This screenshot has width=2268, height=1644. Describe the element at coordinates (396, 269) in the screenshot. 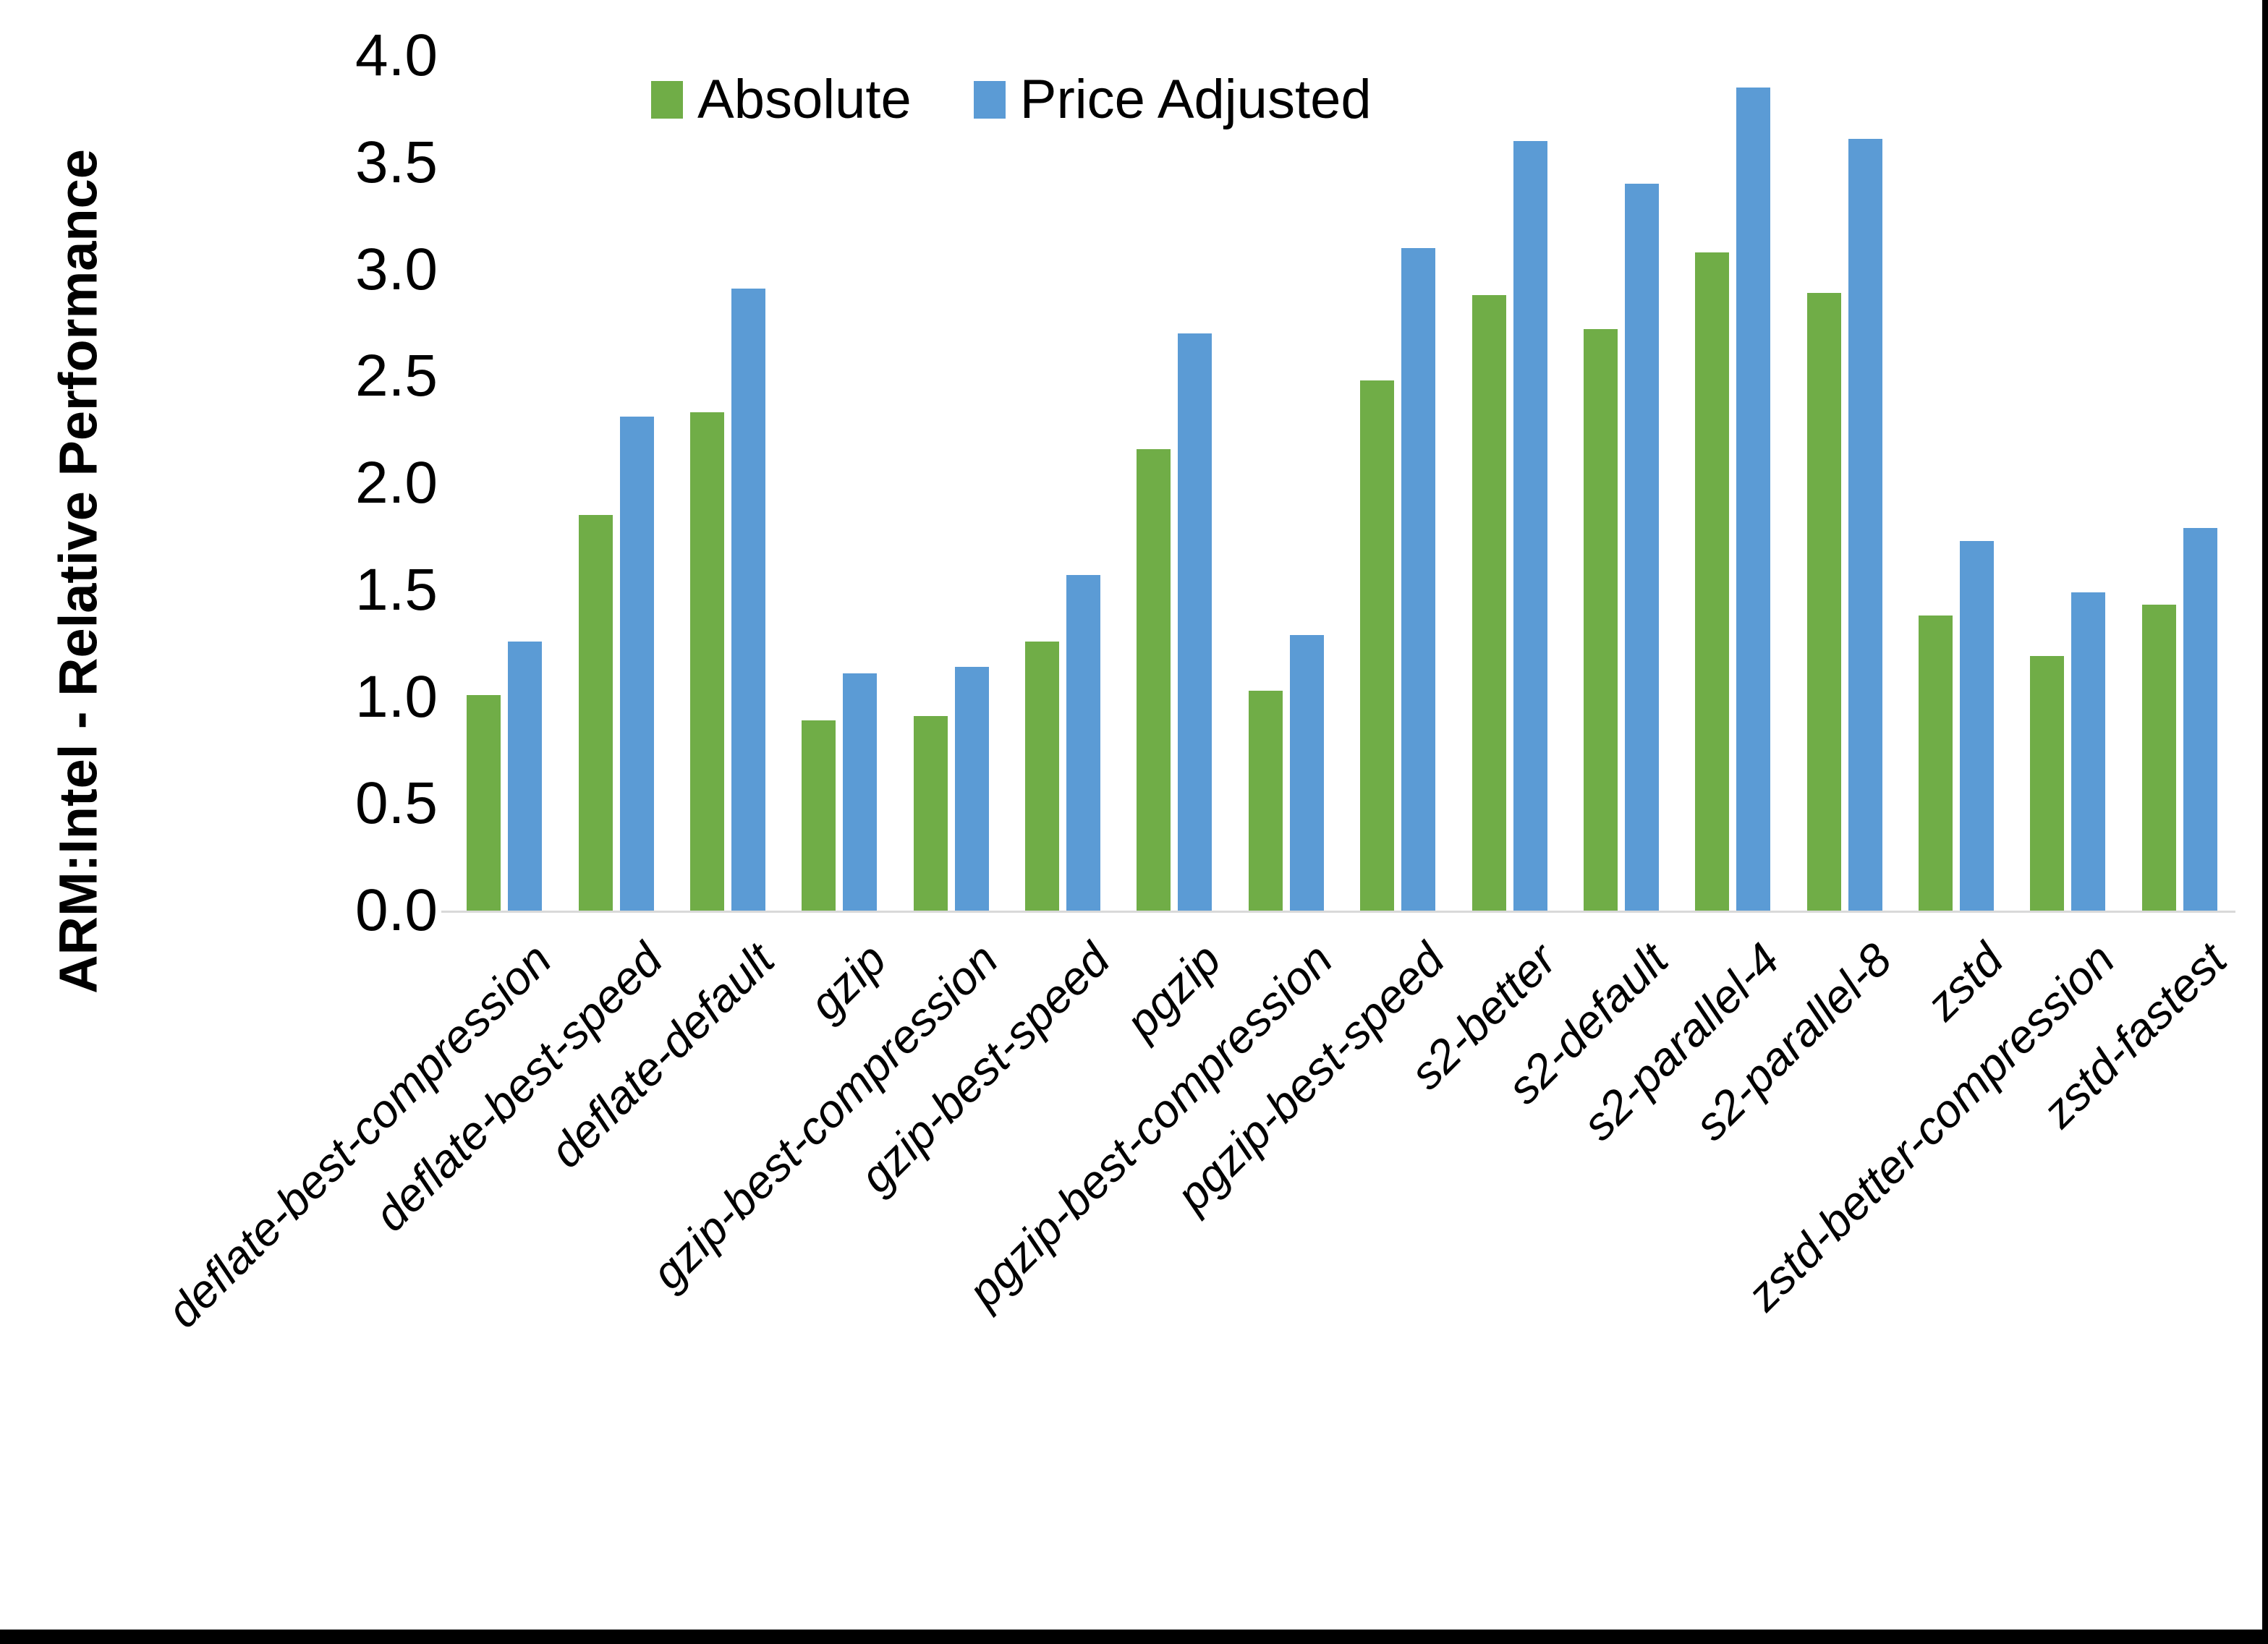

I see `y-axis-tick-label: 3.0` at that location.